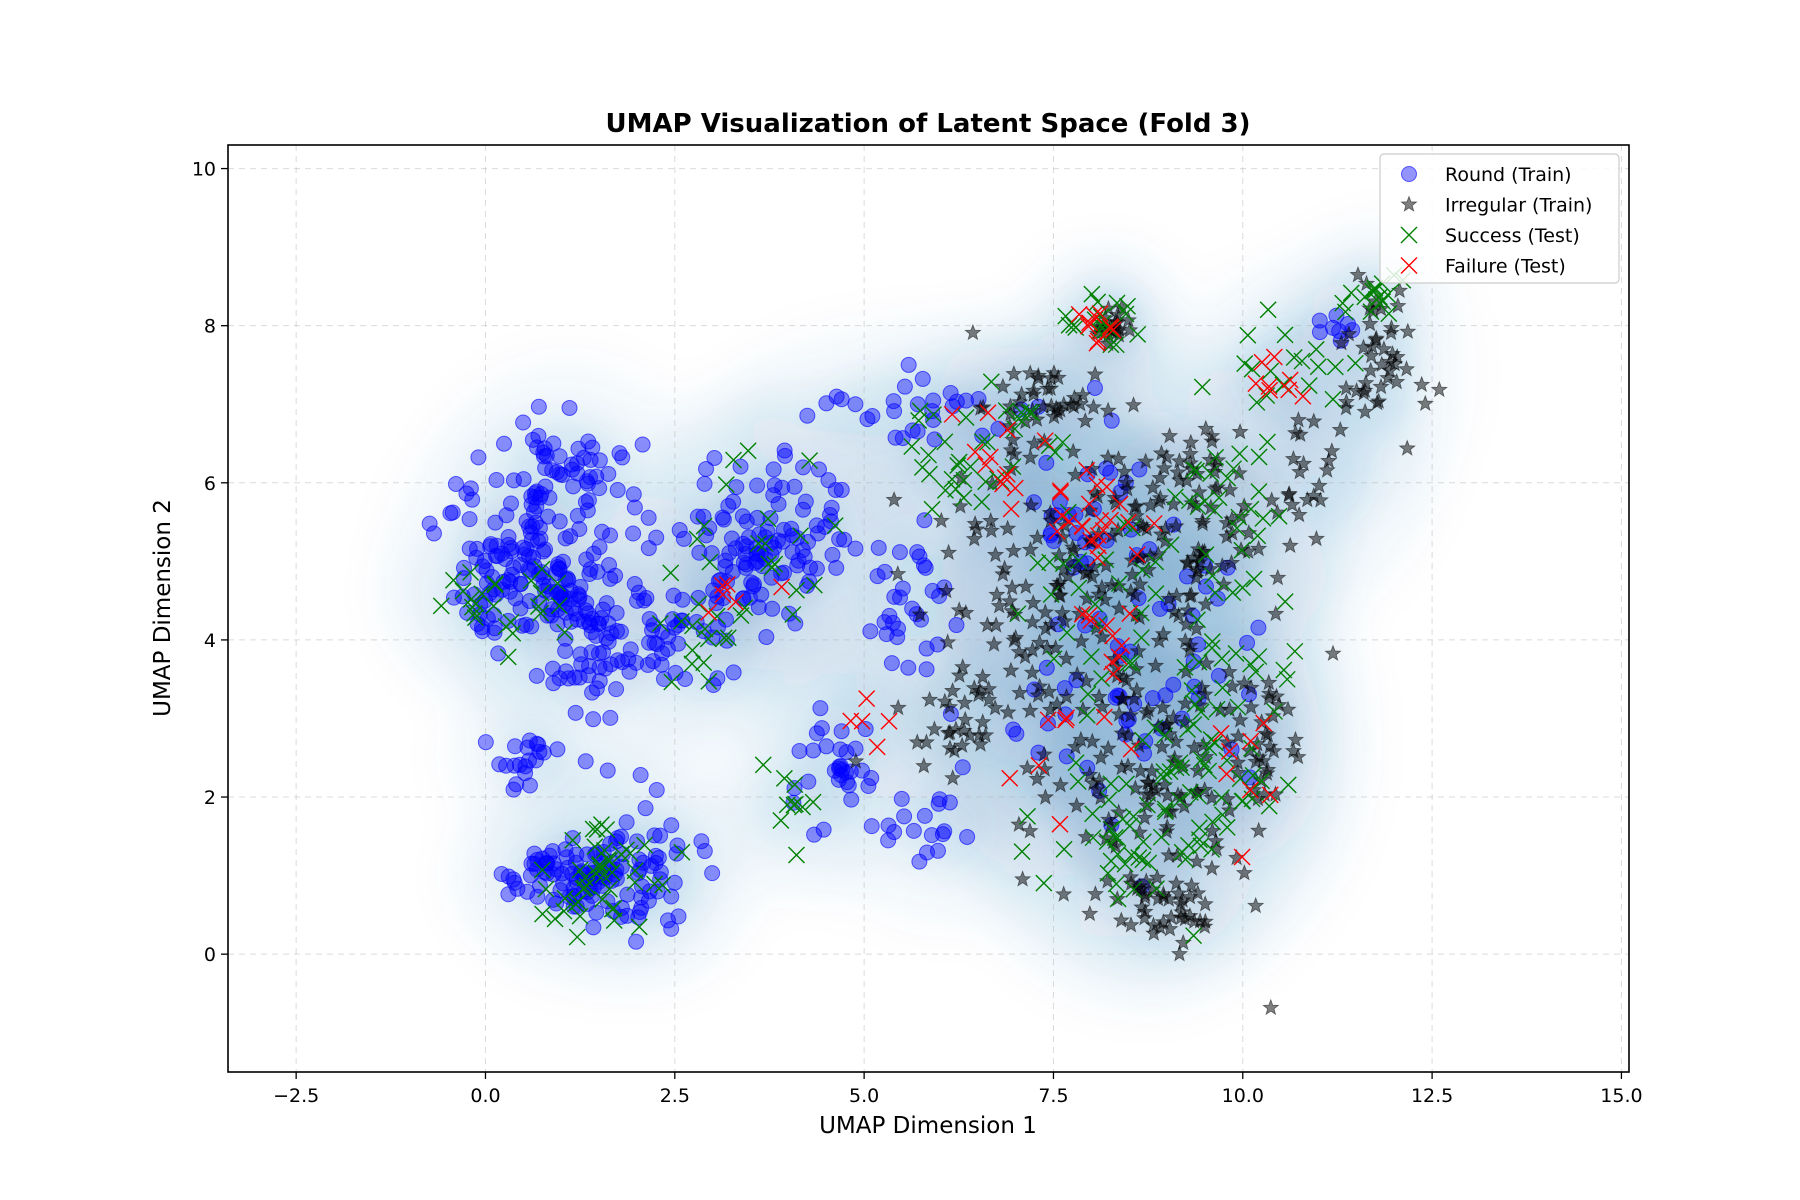 The image size is (1800, 1200). Describe the element at coordinates (1053, 1096) in the screenshot. I see `x-tick-label: 7.5` at that location.